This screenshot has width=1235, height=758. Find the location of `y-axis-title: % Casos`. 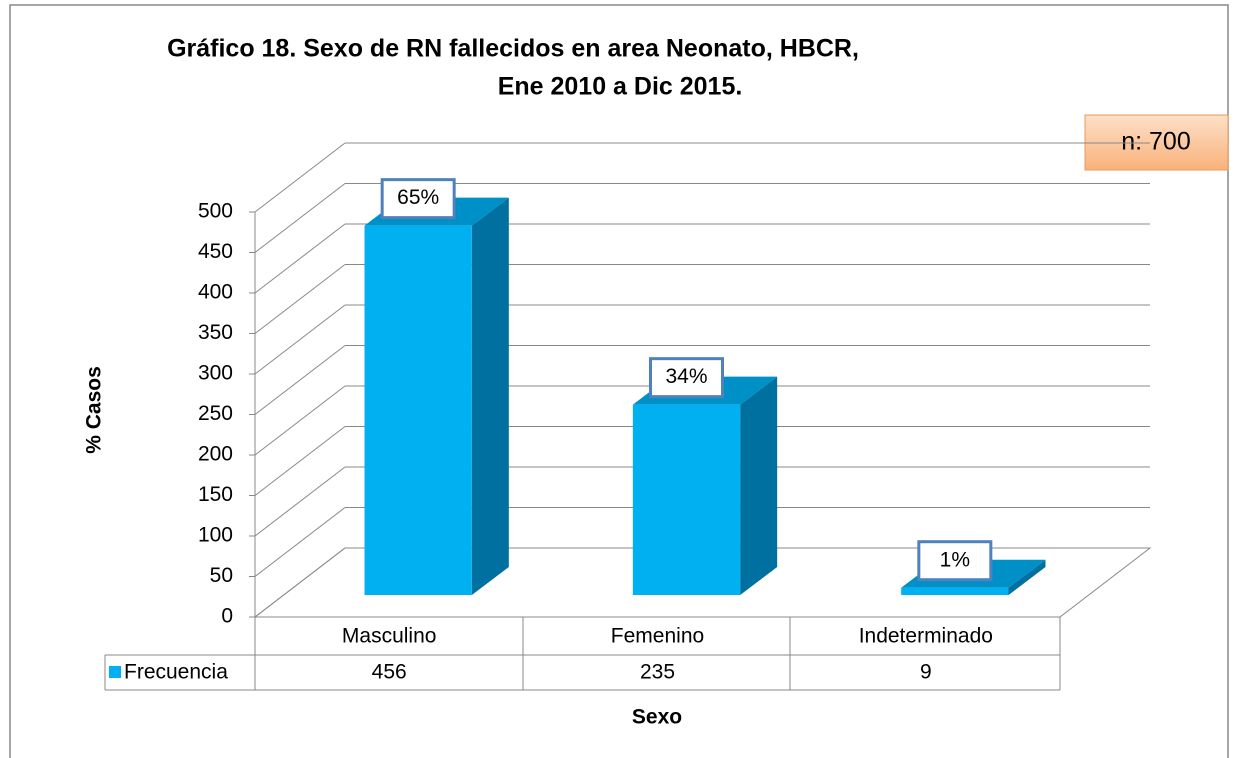

y-axis-title: % Casos is located at coordinates (94, 410).